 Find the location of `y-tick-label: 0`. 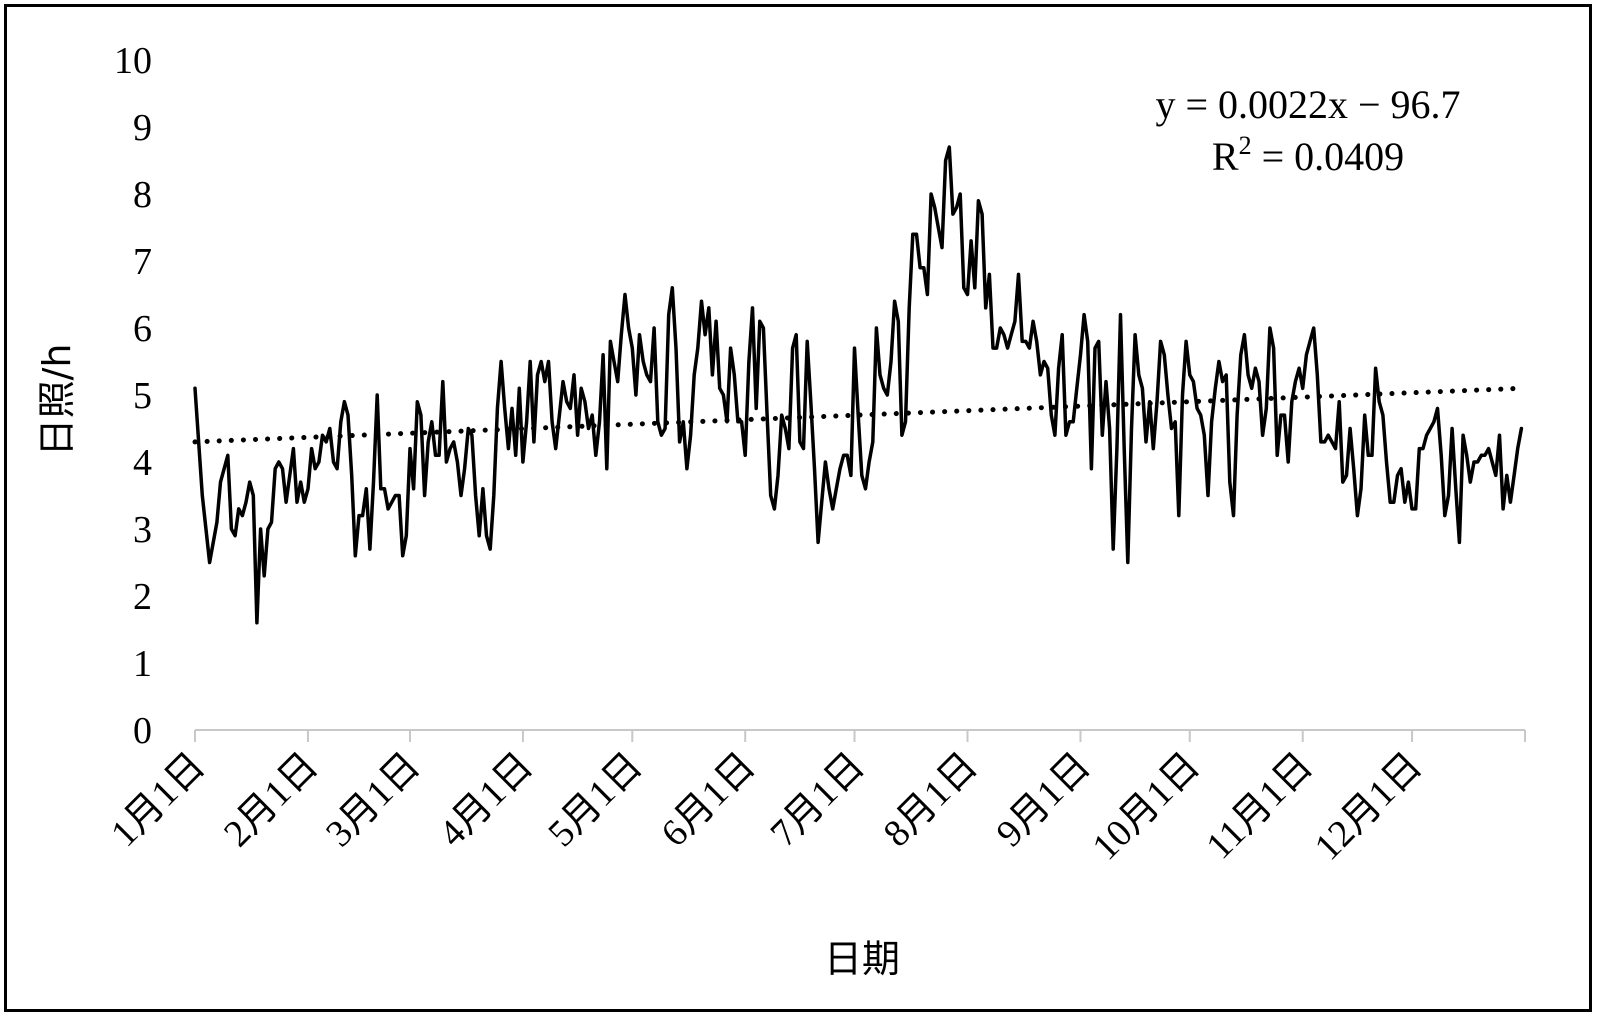

y-tick-label: 0 is located at coordinates (142, 731).